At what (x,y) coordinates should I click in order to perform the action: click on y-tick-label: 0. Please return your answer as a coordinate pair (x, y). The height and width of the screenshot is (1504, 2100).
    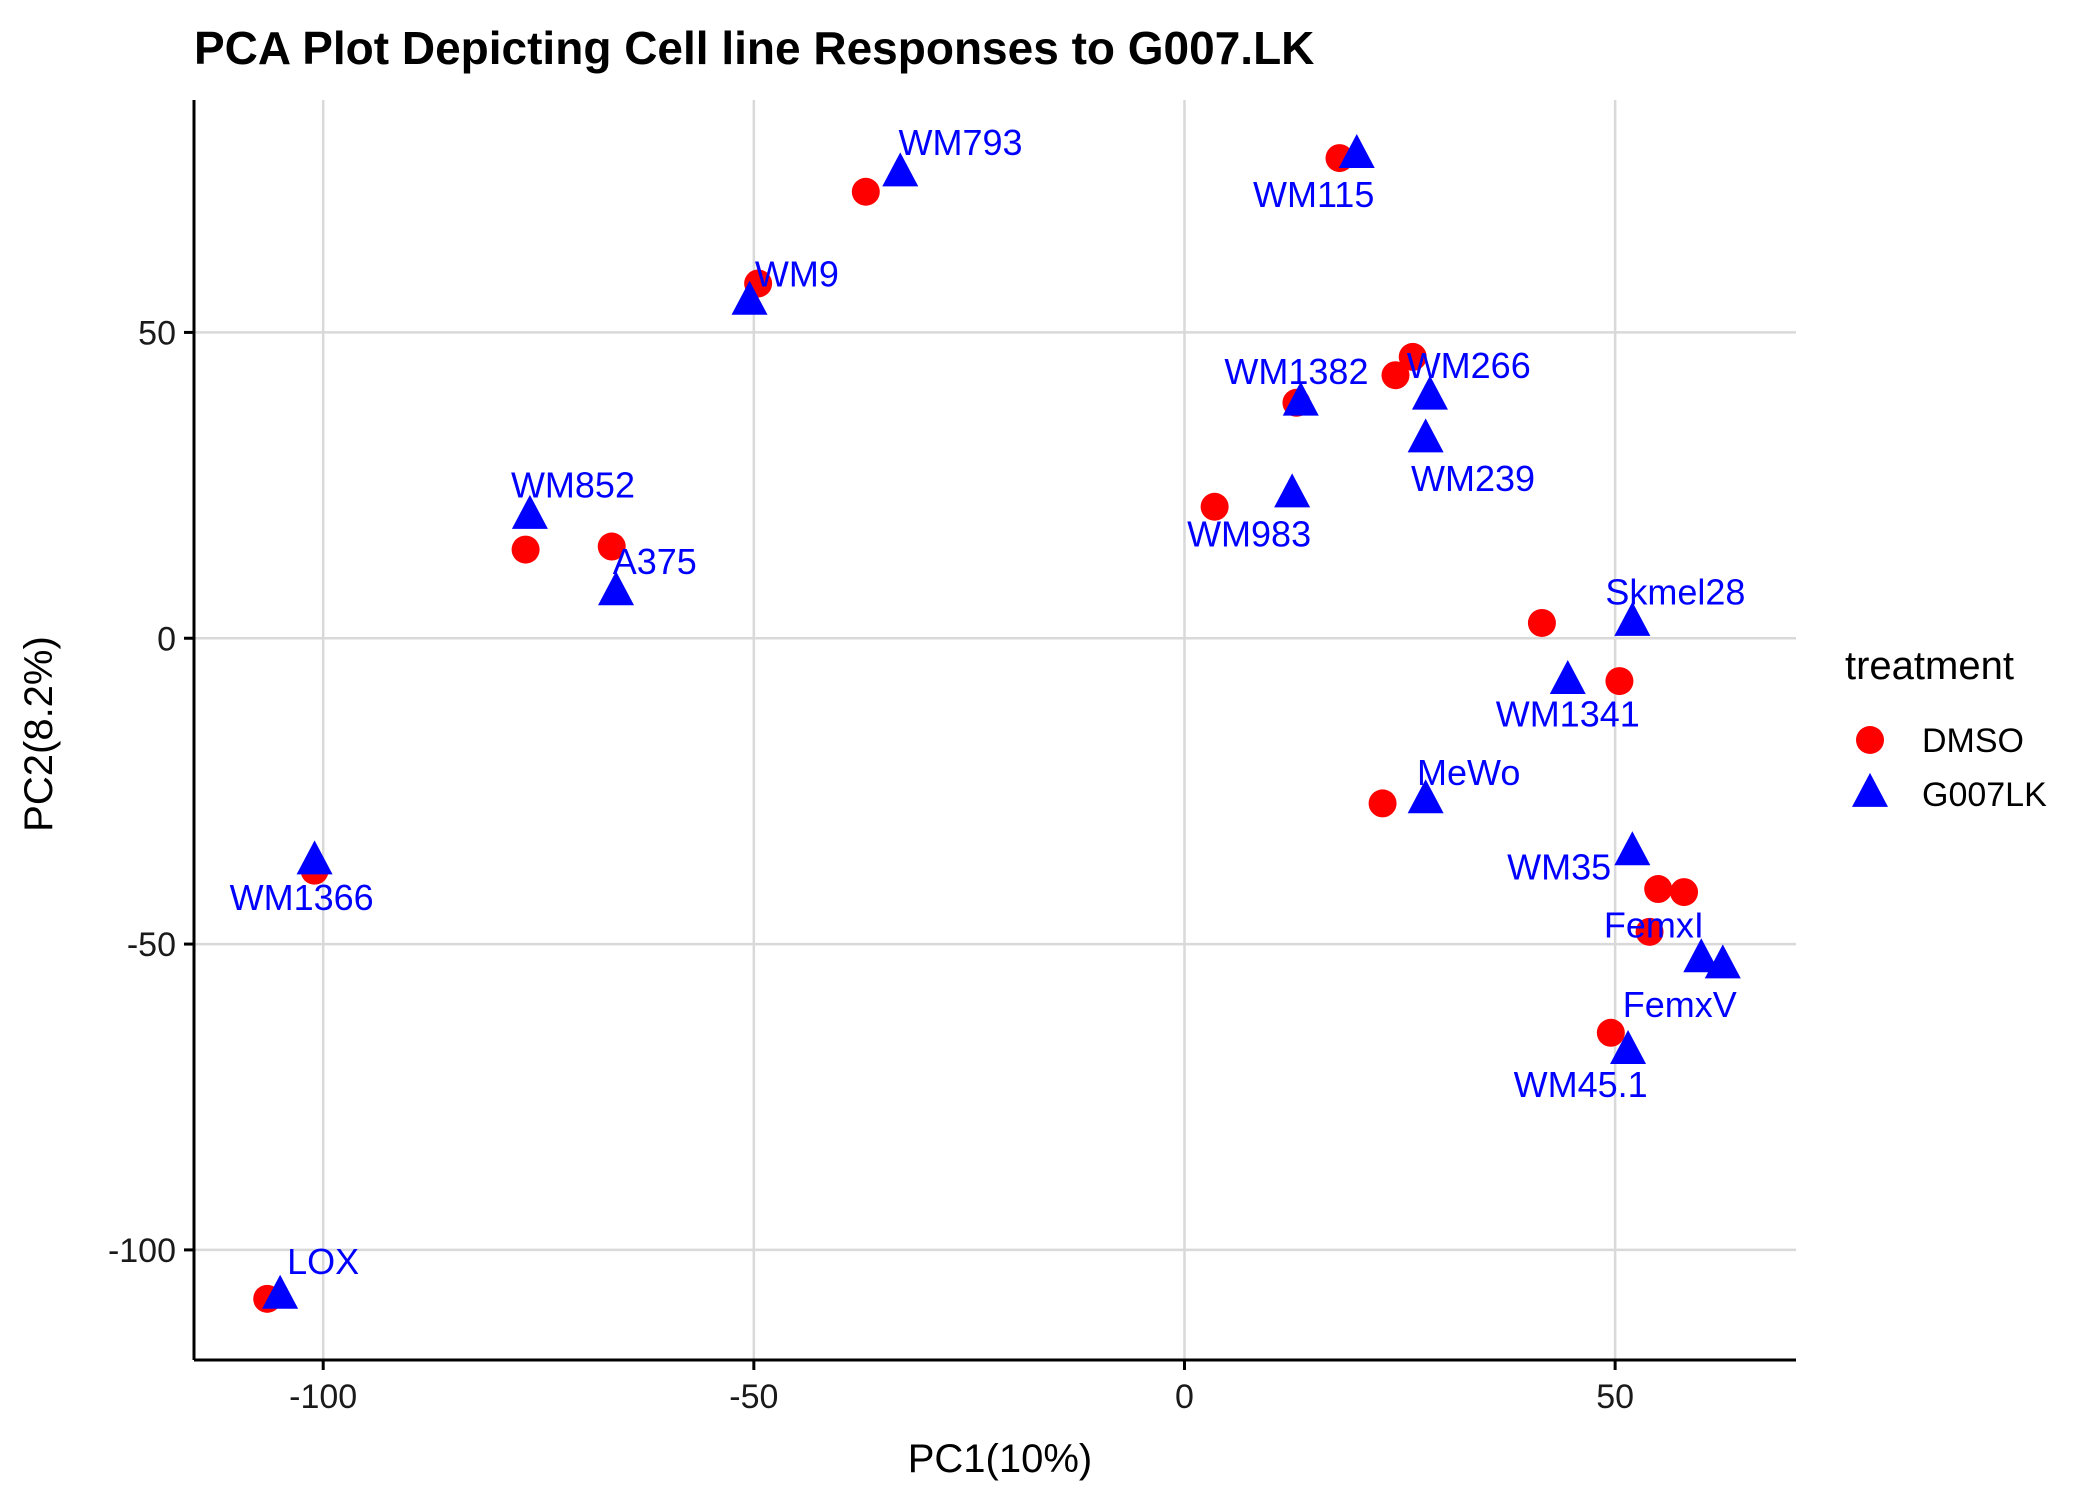
    Looking at the image, I should click on (166, 639).